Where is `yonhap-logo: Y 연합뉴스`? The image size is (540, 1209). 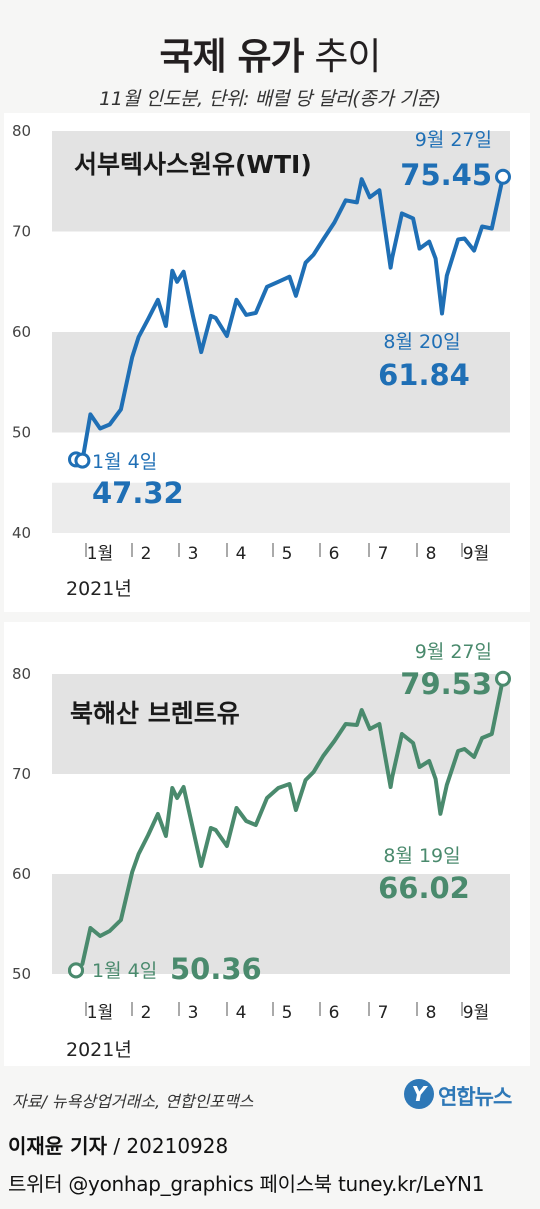 yonhap-logo: Y 연합뉴스 is located at coordinates (466, 1097).